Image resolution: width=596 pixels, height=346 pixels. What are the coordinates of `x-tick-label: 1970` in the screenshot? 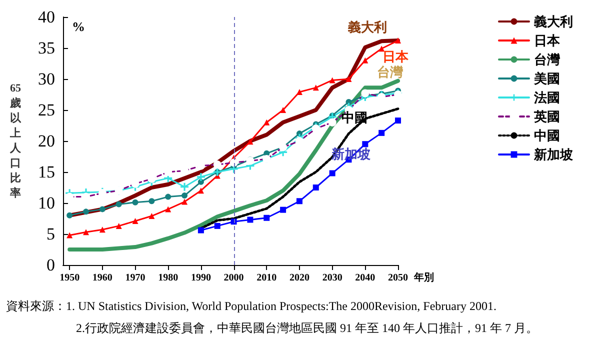 It's located at (135, 278).